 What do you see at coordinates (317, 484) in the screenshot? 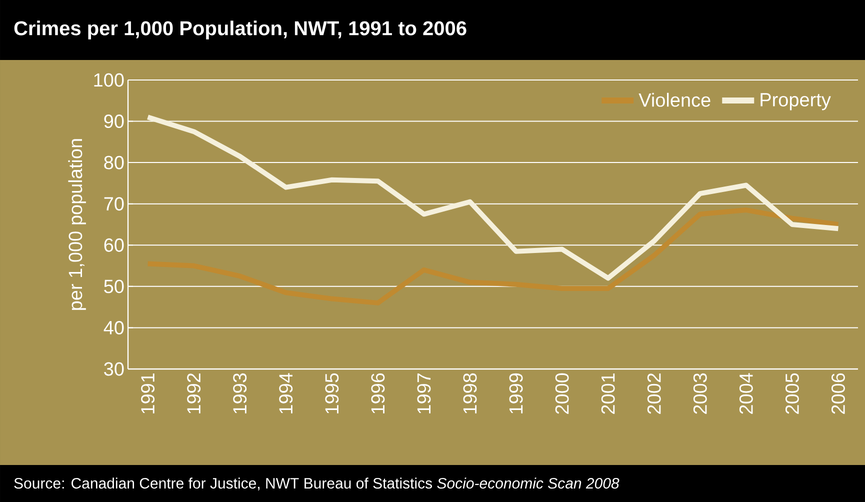
I see `source-note: Source: Canadian Centre for Justice, NWT Bureau of Statistics Socio-economic Scan 2008` at bounding box center [317, 484].